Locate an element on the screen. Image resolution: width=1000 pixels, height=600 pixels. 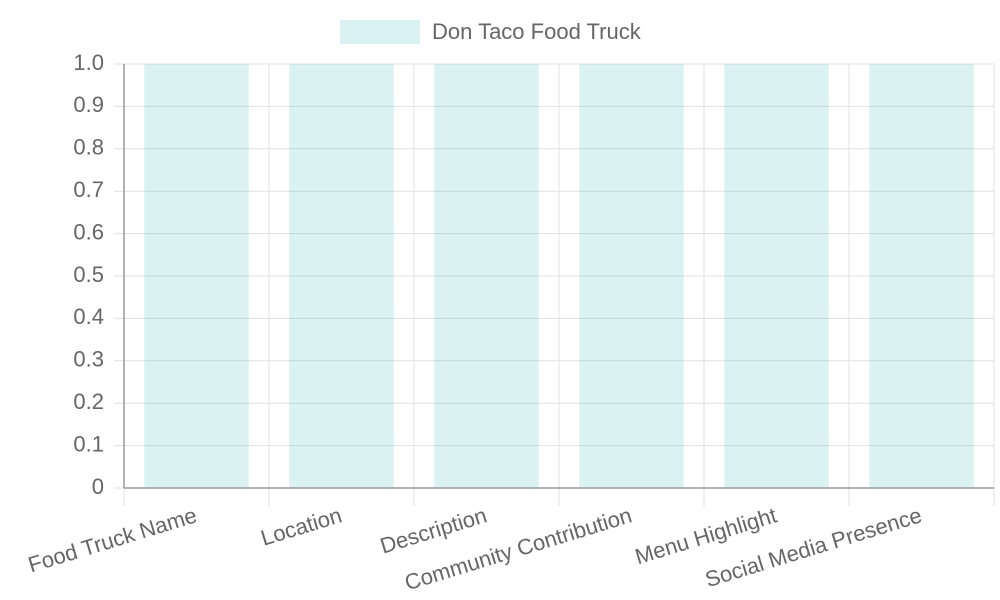
legend-swatch is located at coordinates (380, 32).